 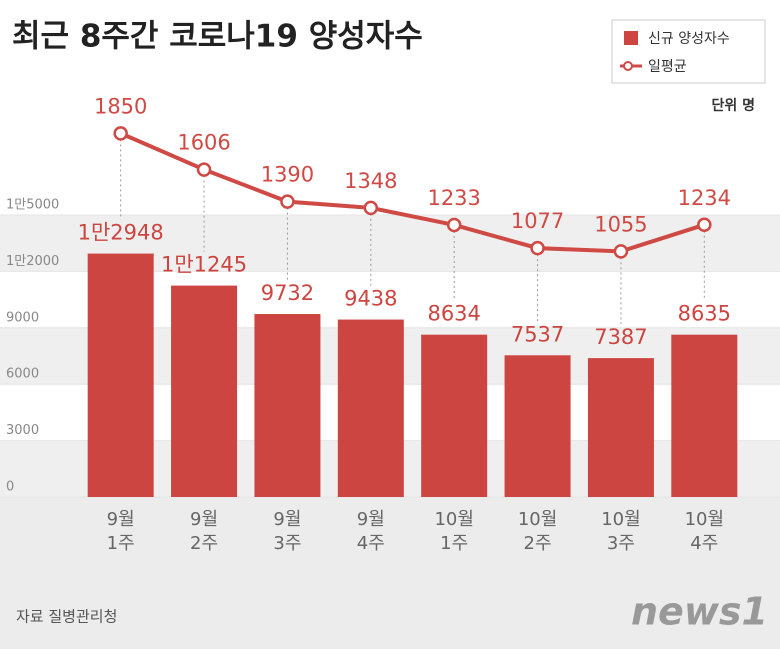 I want to click on chart-title: 최근 8주간 코로나19 양성자수, so click(x=217, y=37).